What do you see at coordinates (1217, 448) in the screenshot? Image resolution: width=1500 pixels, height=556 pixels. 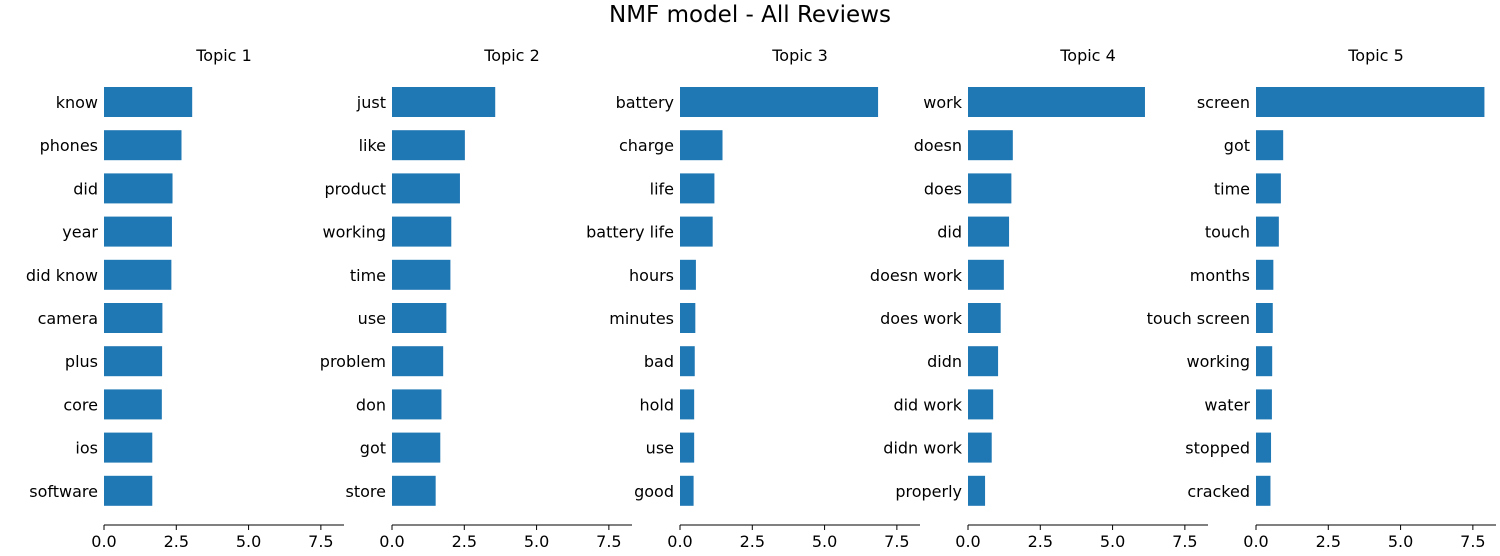 I see `category-label: stopped` at bounding box center [1217, 448].